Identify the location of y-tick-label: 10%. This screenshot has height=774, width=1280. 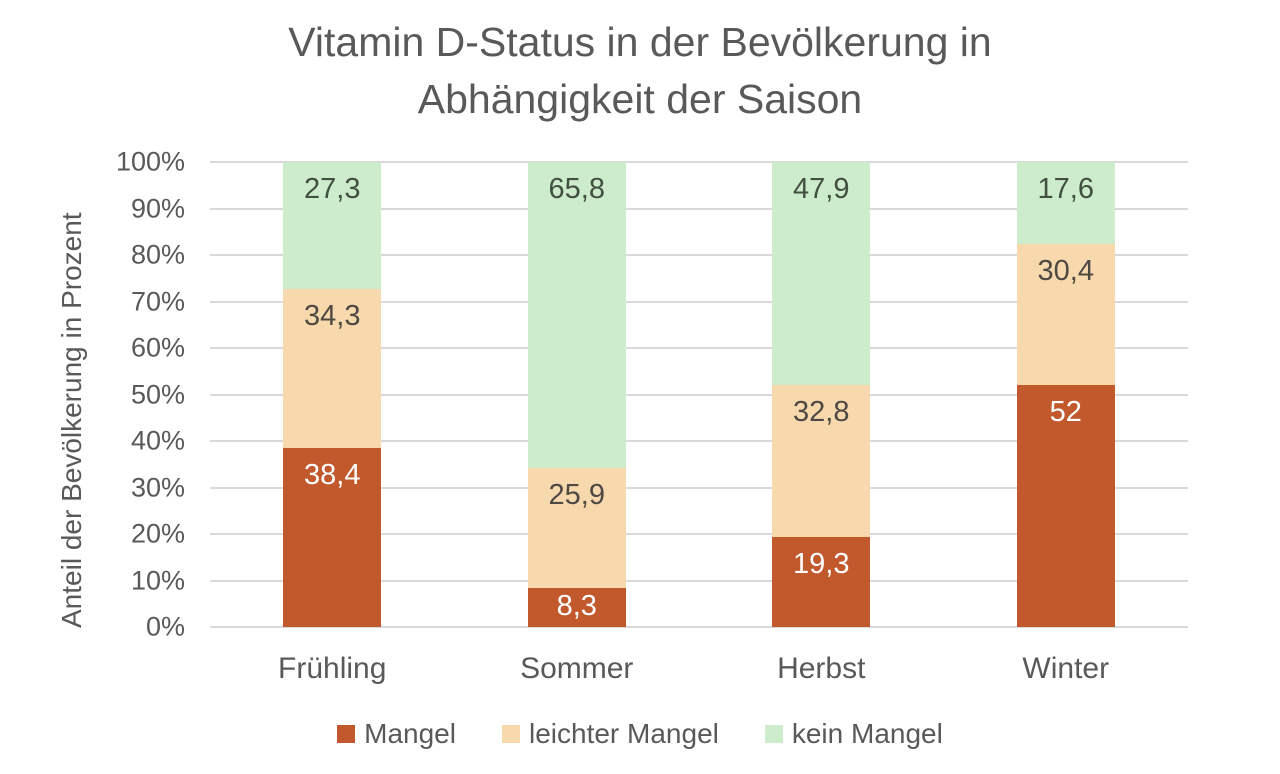
(157, 580).